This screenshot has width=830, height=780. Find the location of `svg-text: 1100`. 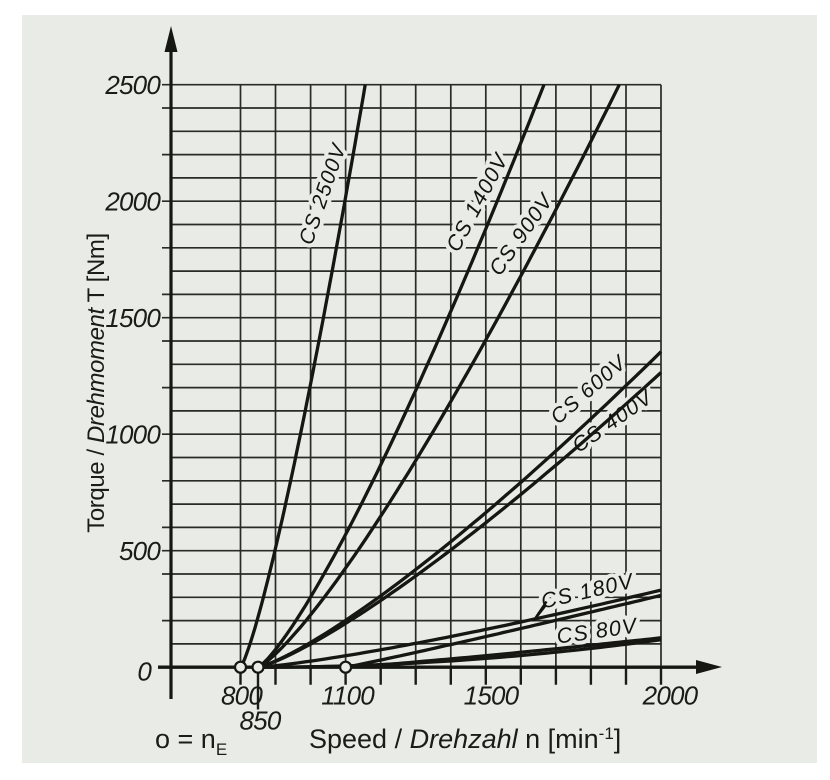

svg-text: 1100 is located at coordinates (348, 696).